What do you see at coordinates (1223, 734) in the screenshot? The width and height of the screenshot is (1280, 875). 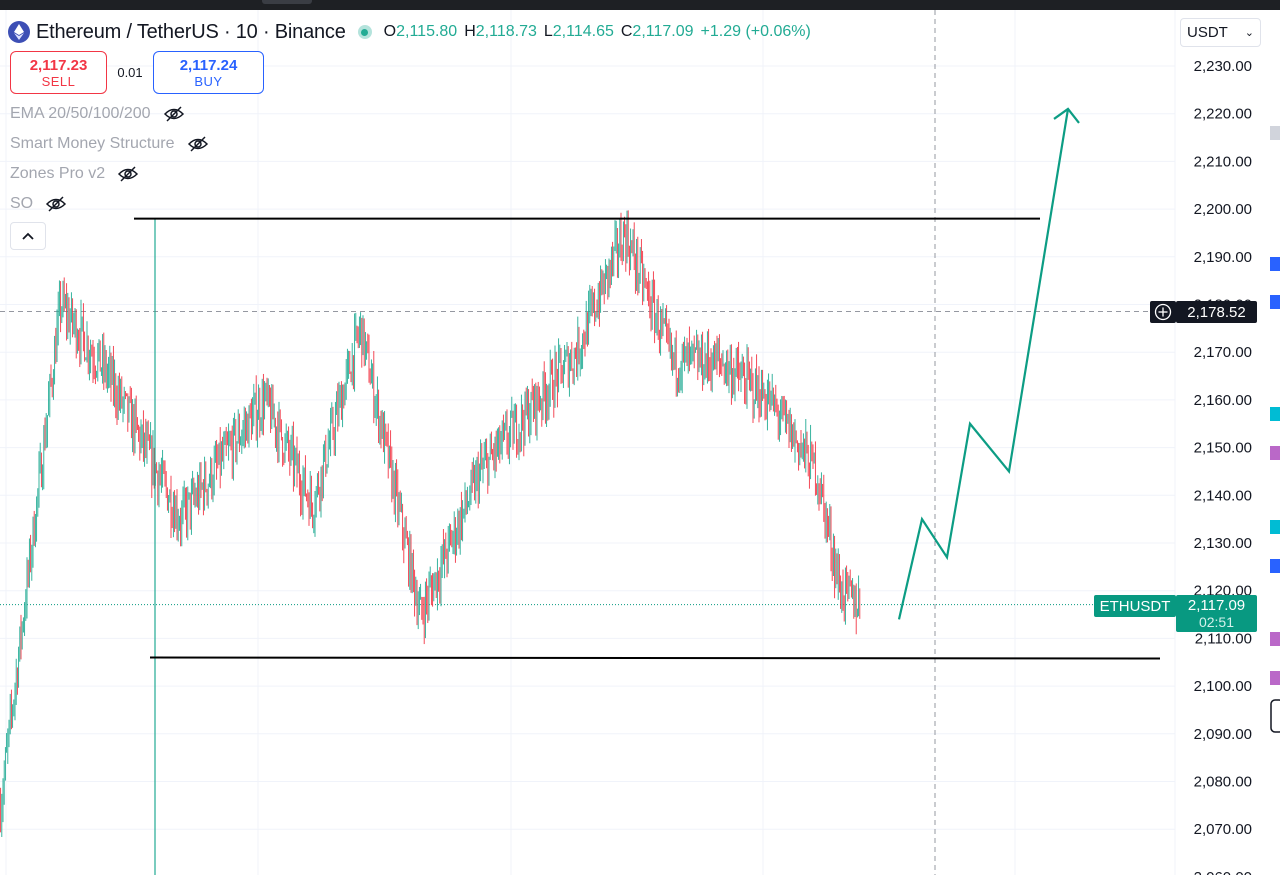 I see `price-axis-label: 2,090.00` at bounding box center [1223, 734].